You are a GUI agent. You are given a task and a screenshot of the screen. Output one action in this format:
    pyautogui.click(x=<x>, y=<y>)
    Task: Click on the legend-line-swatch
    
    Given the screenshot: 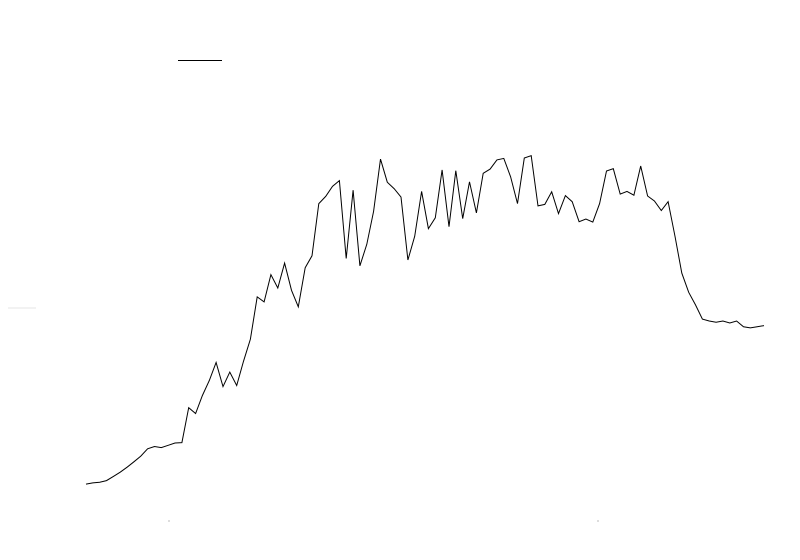 What is the action you would take?
    pyautogui.click(x=200, y=60)
    